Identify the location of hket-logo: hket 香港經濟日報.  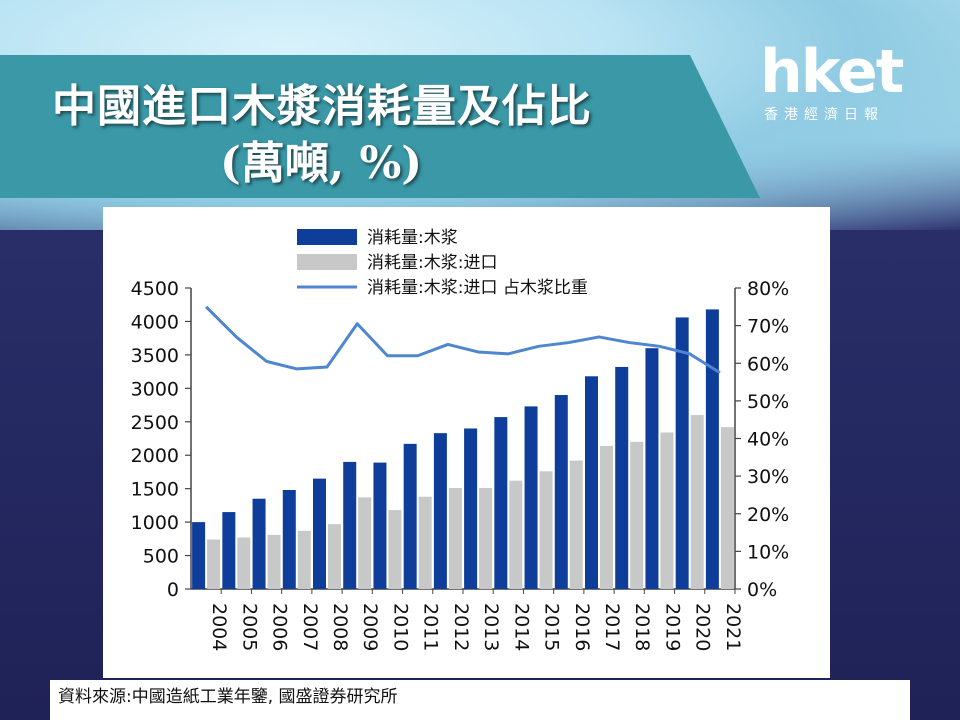
(845, 87).